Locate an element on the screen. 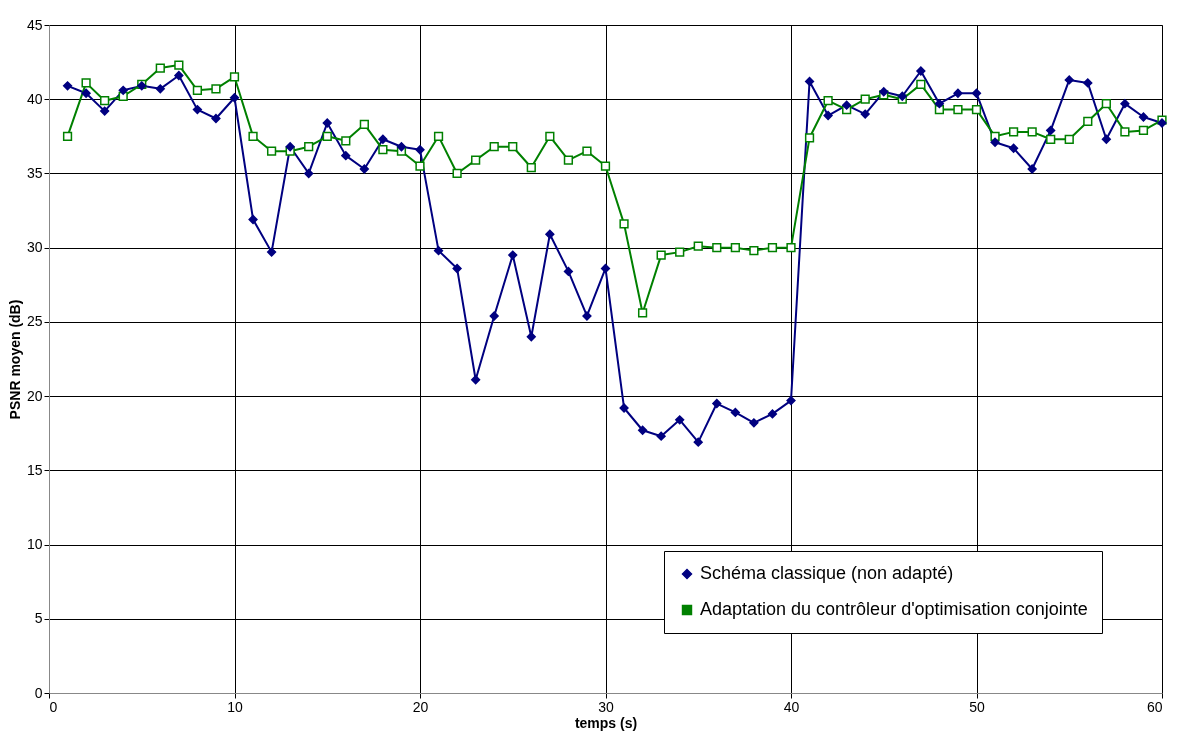 The height and width of the screenshot is (740, 1197). y-tick-label: 20 is located at coordinates (34, 395).